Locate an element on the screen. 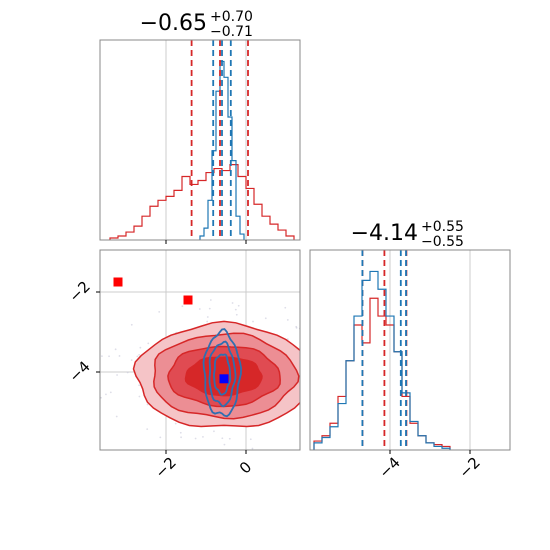 This screenshot has width=550, height=550. title-plus: +0.70 is located at coordinates (231, 17).